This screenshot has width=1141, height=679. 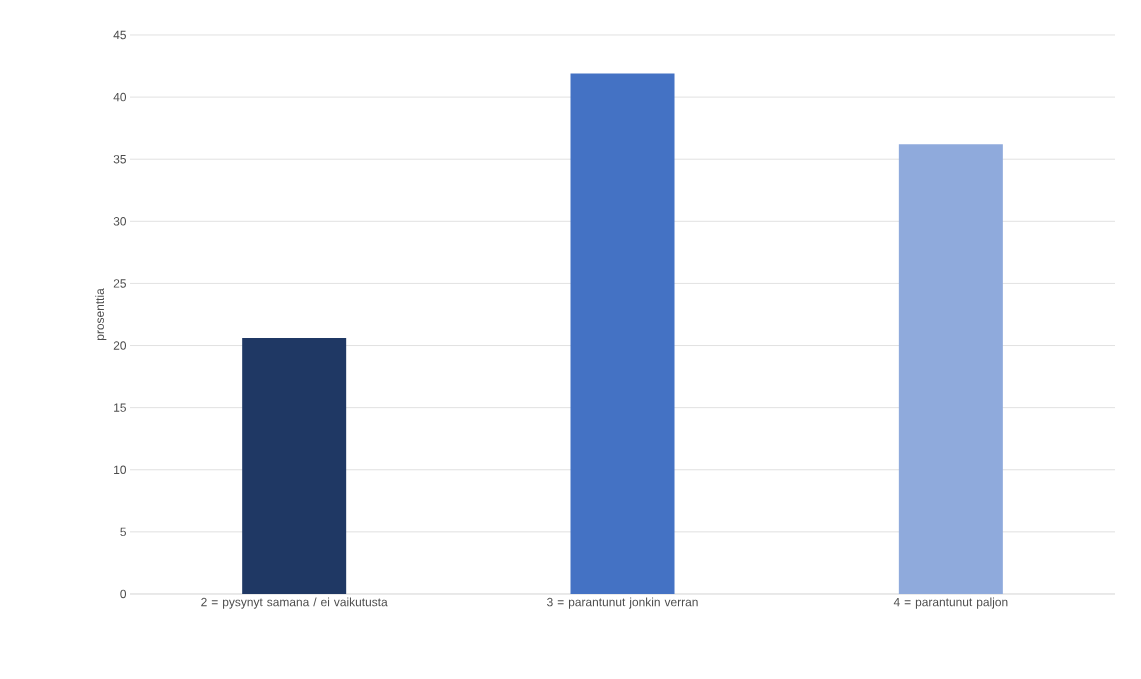 I want to click on x-tick-label: 2 = pysynyt samana / ei vaikutusta, so click(x=294, y=603).